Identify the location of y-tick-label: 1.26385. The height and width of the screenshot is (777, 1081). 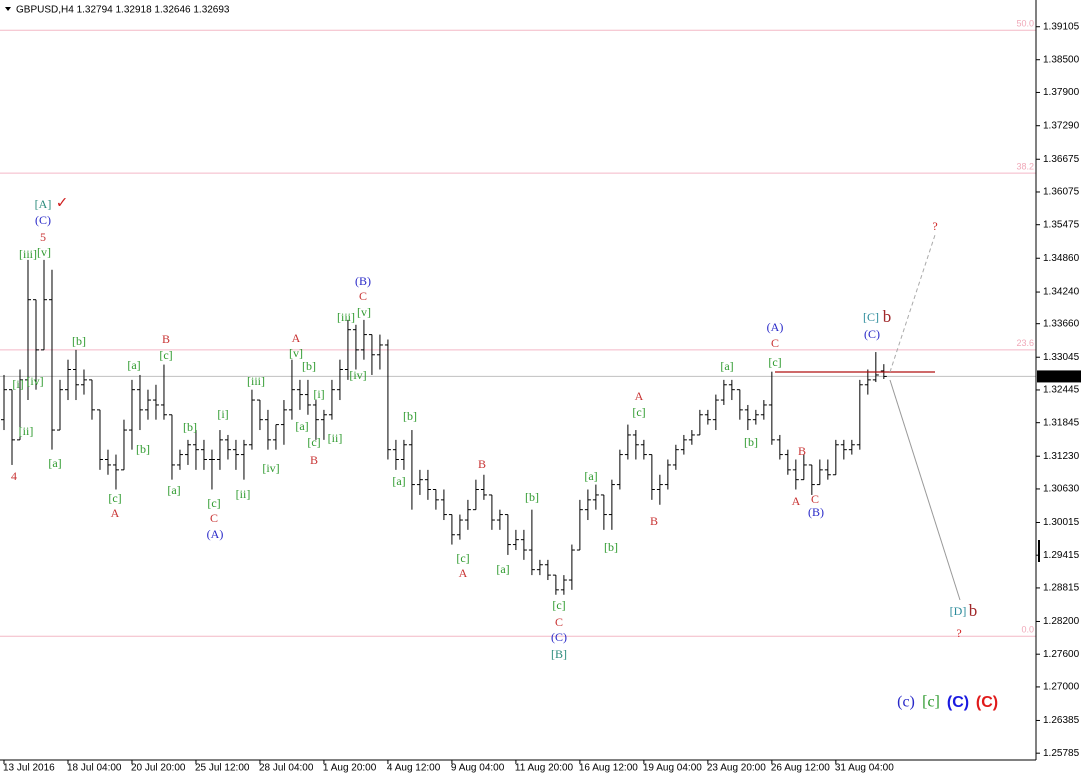
(1061, 720).